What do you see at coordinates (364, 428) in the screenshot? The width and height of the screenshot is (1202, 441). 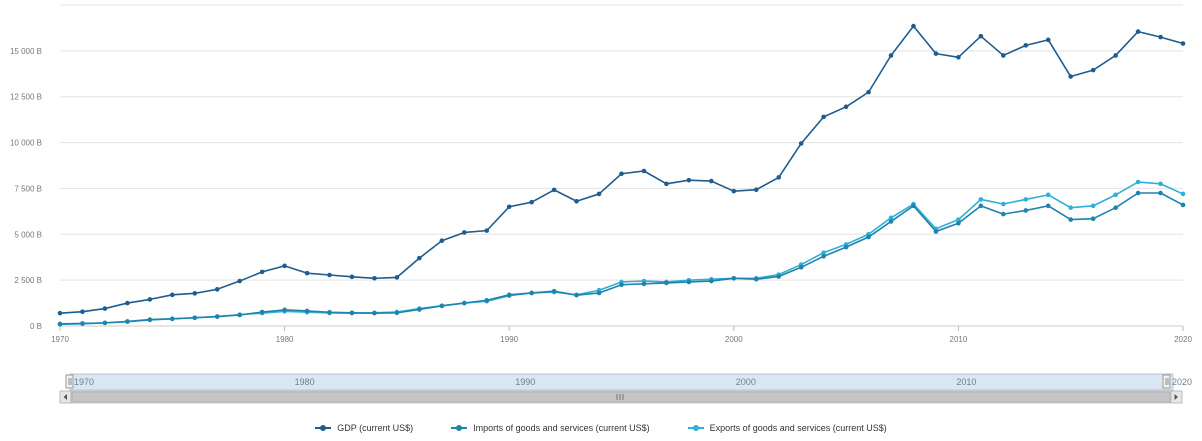 I see `legend-item-gdp: GDP (current US$)` at bounding box center [364, 428].